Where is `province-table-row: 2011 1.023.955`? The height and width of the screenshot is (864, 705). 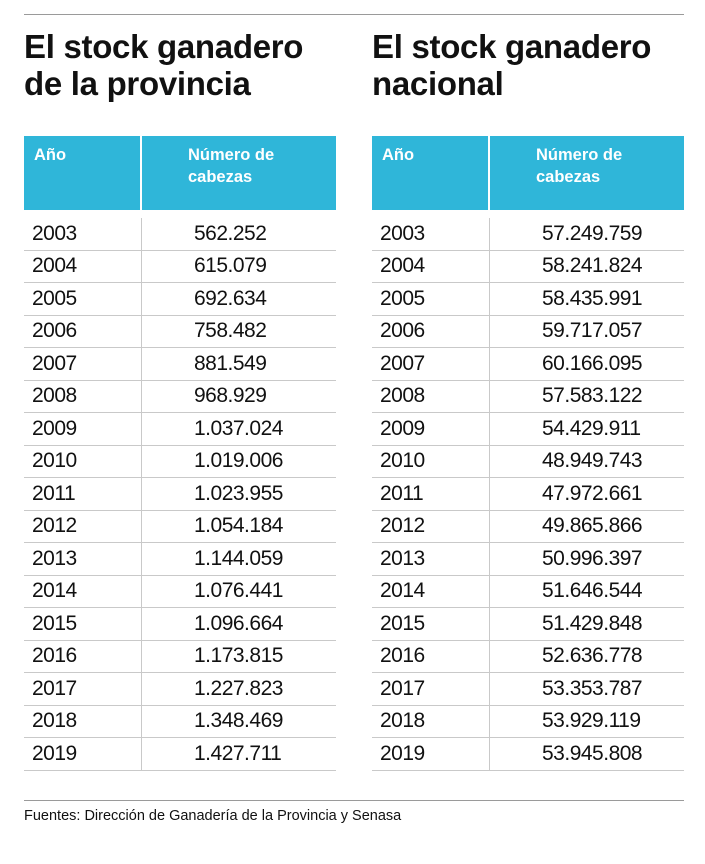
province-table-row: 2011 1.023.955 is located at coordinates (180, 494).